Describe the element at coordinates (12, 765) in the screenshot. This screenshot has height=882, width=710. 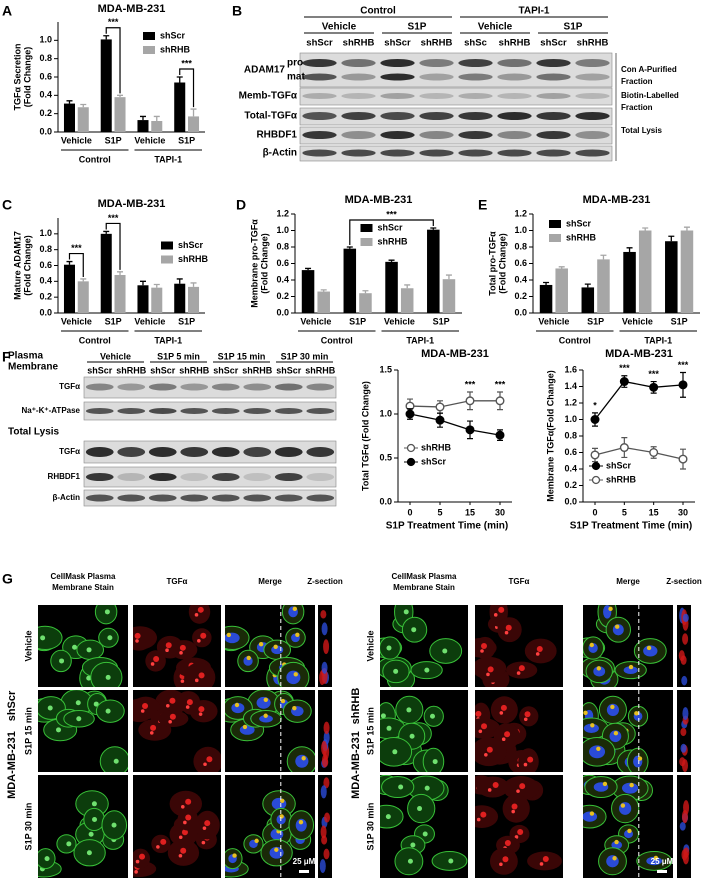
I see `cell-line-label: MDA-MB-231` at that location.